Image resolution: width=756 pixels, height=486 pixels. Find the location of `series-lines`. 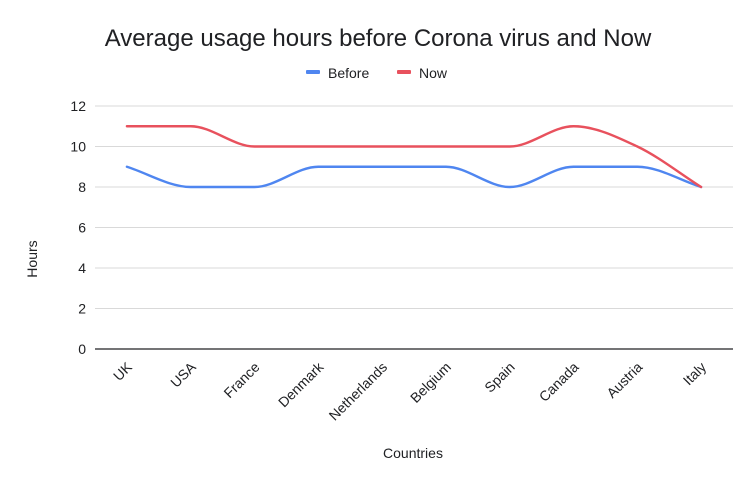

series-lines is located at coordinates (414, 157).